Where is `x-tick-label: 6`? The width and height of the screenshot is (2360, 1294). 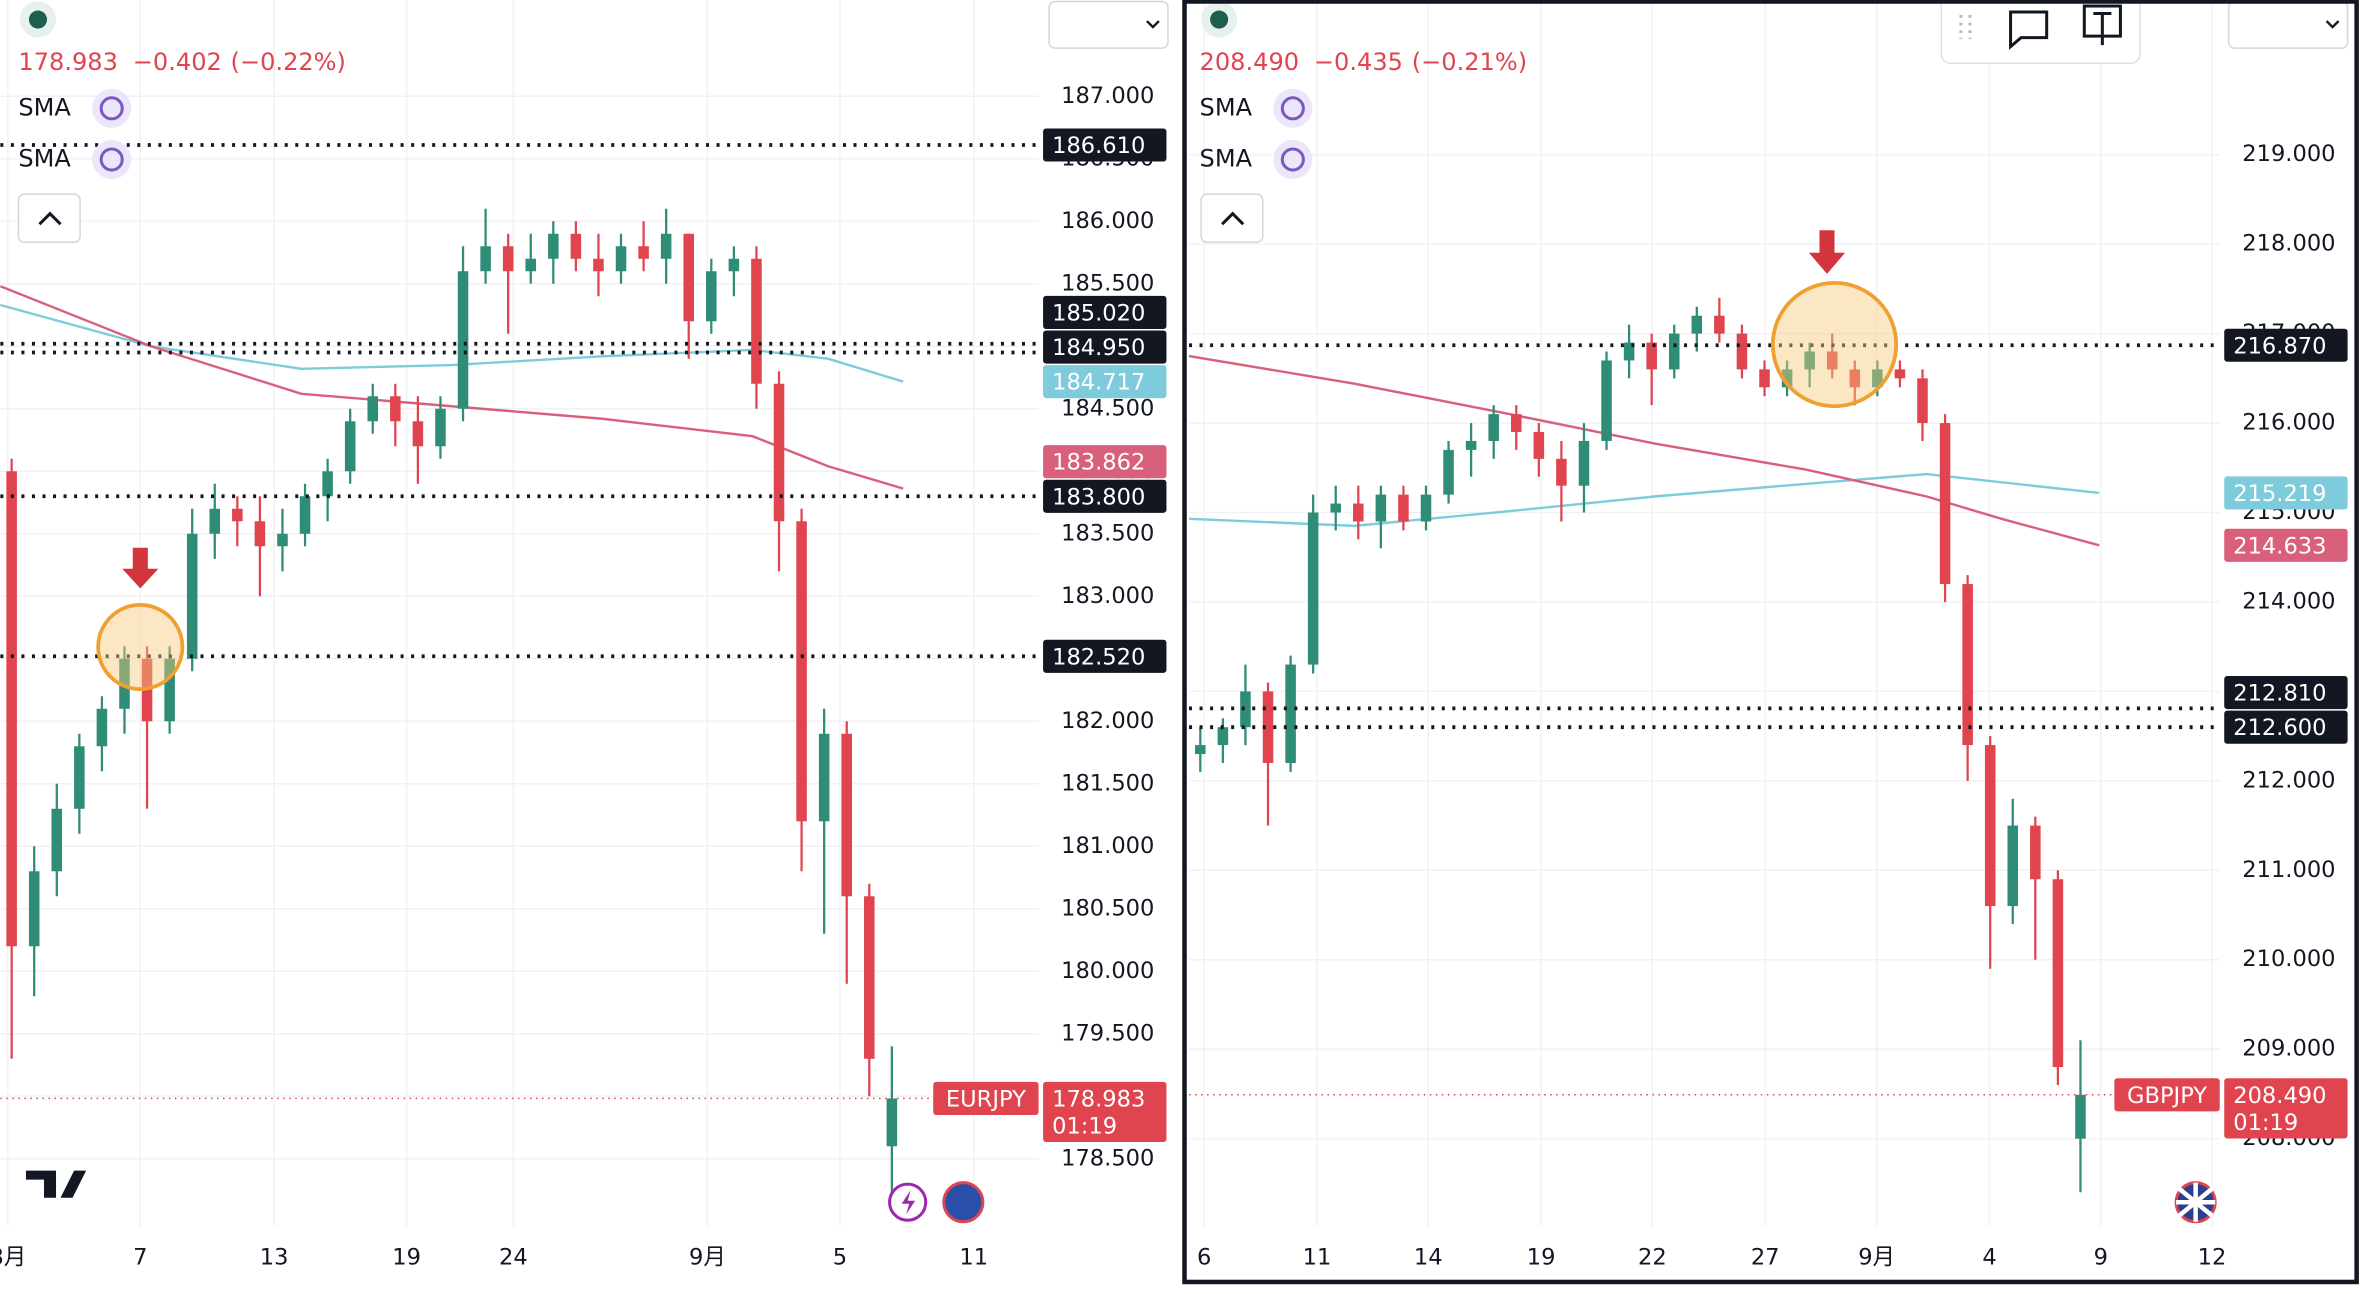 x-tick-label: 6 is located at coordinates (1204, 1257).